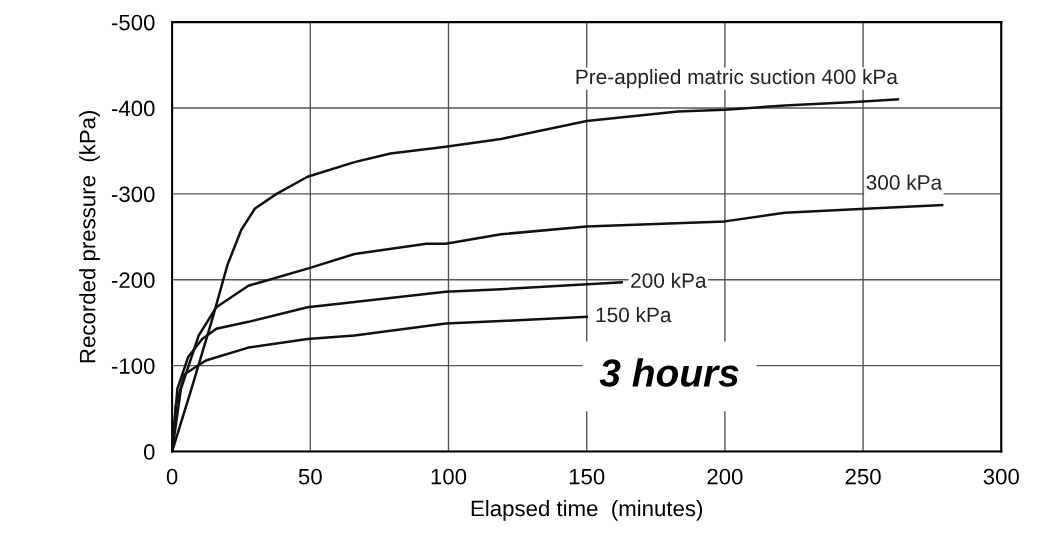 The width and height of the screenshot is (1043, 554). Describe the element at coordinates (669, 280) in the screenshot. I see `series-label: 200 kPa` at that location.